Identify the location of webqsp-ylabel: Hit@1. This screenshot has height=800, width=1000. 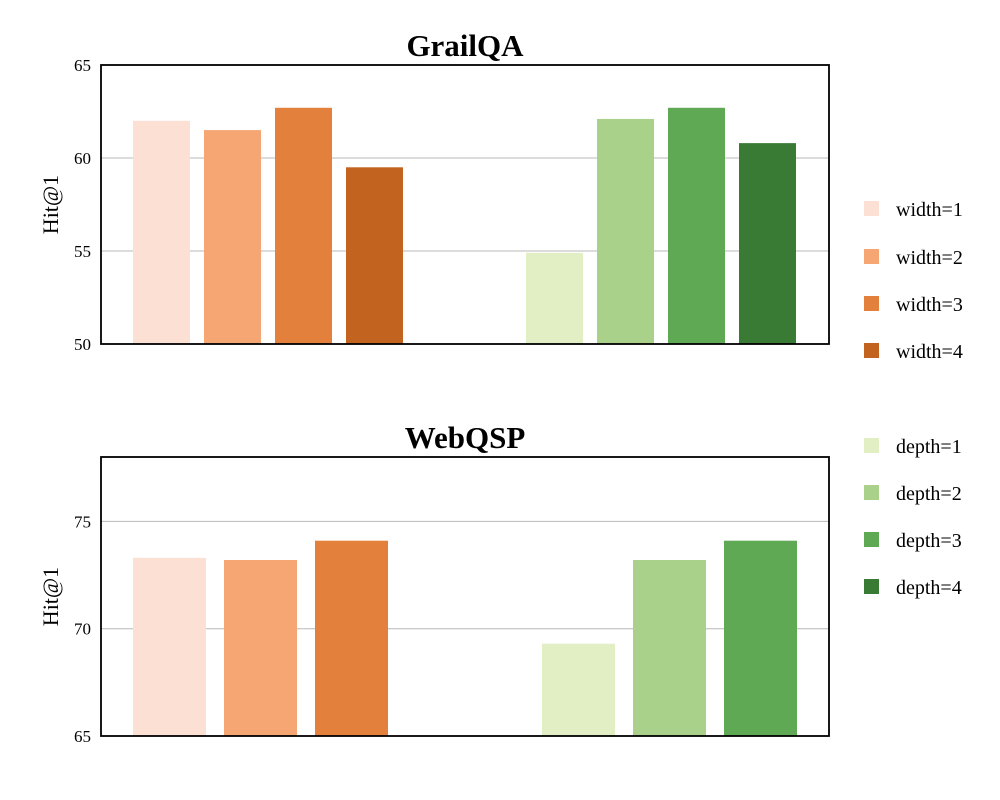
(50, 596).